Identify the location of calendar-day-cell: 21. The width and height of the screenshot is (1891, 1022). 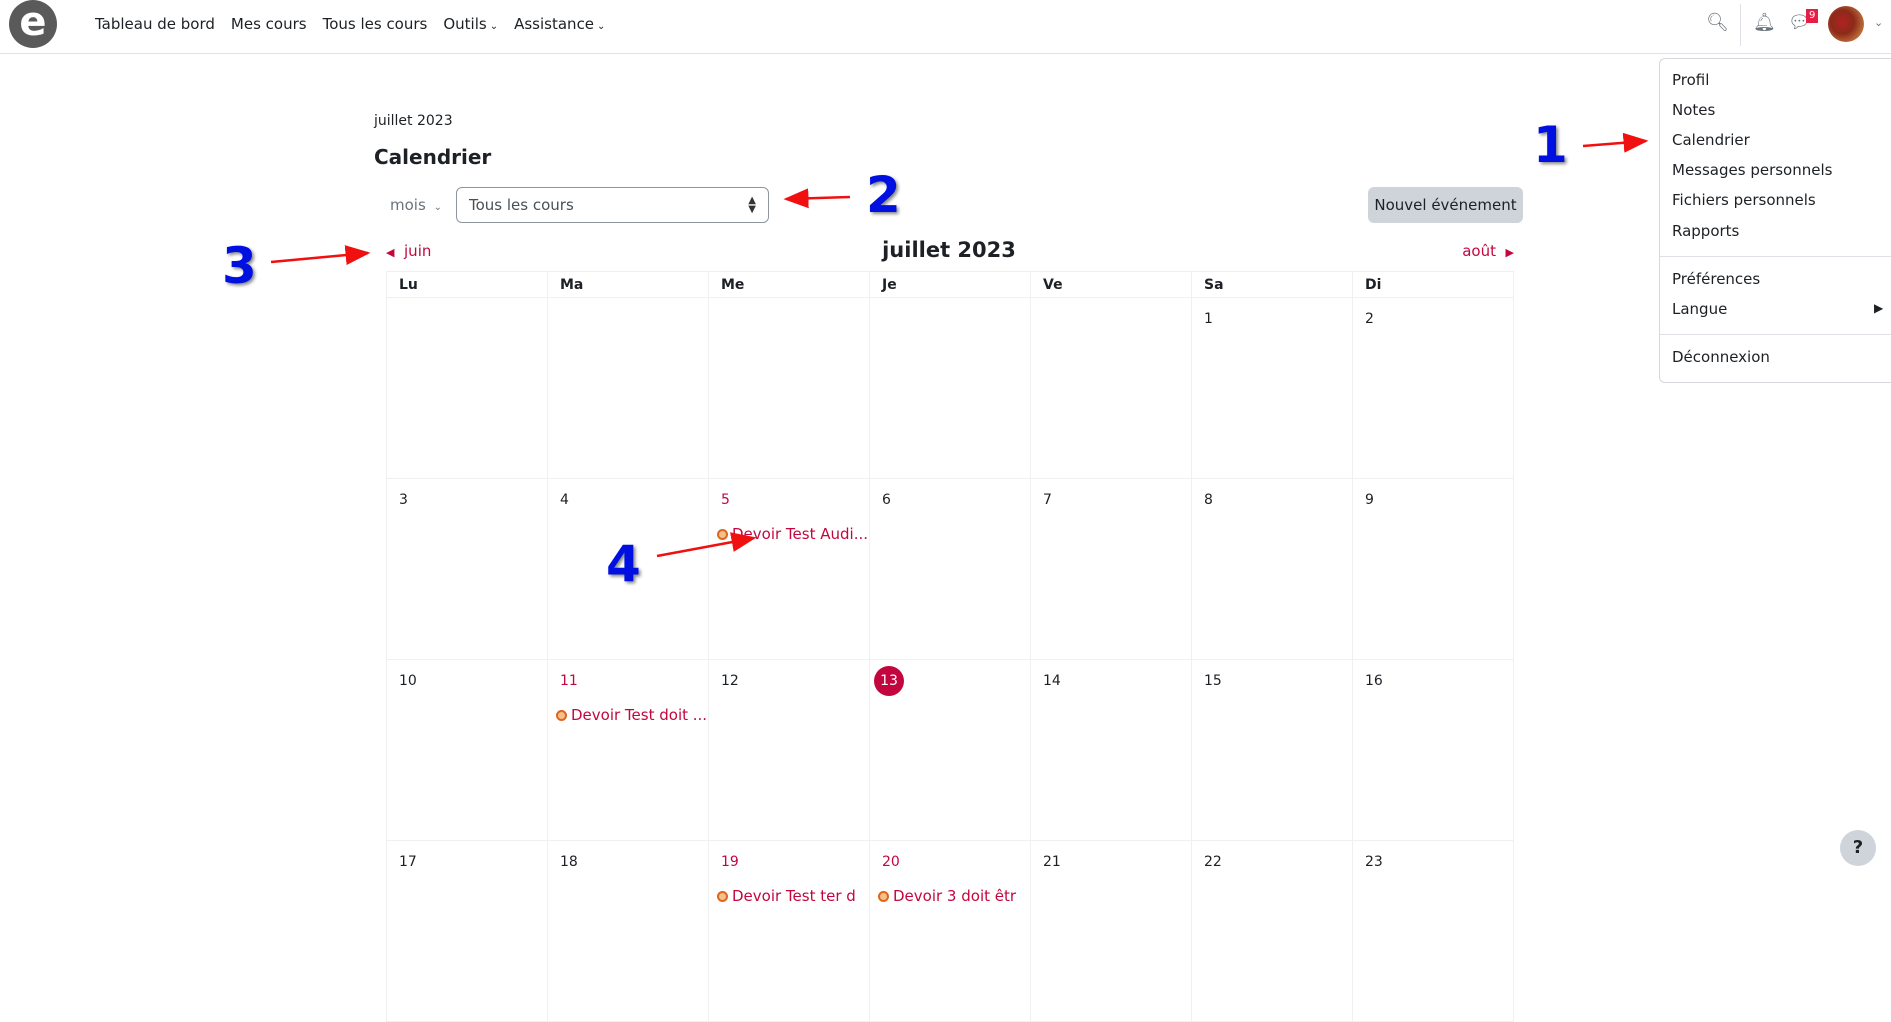
(1111, 931).